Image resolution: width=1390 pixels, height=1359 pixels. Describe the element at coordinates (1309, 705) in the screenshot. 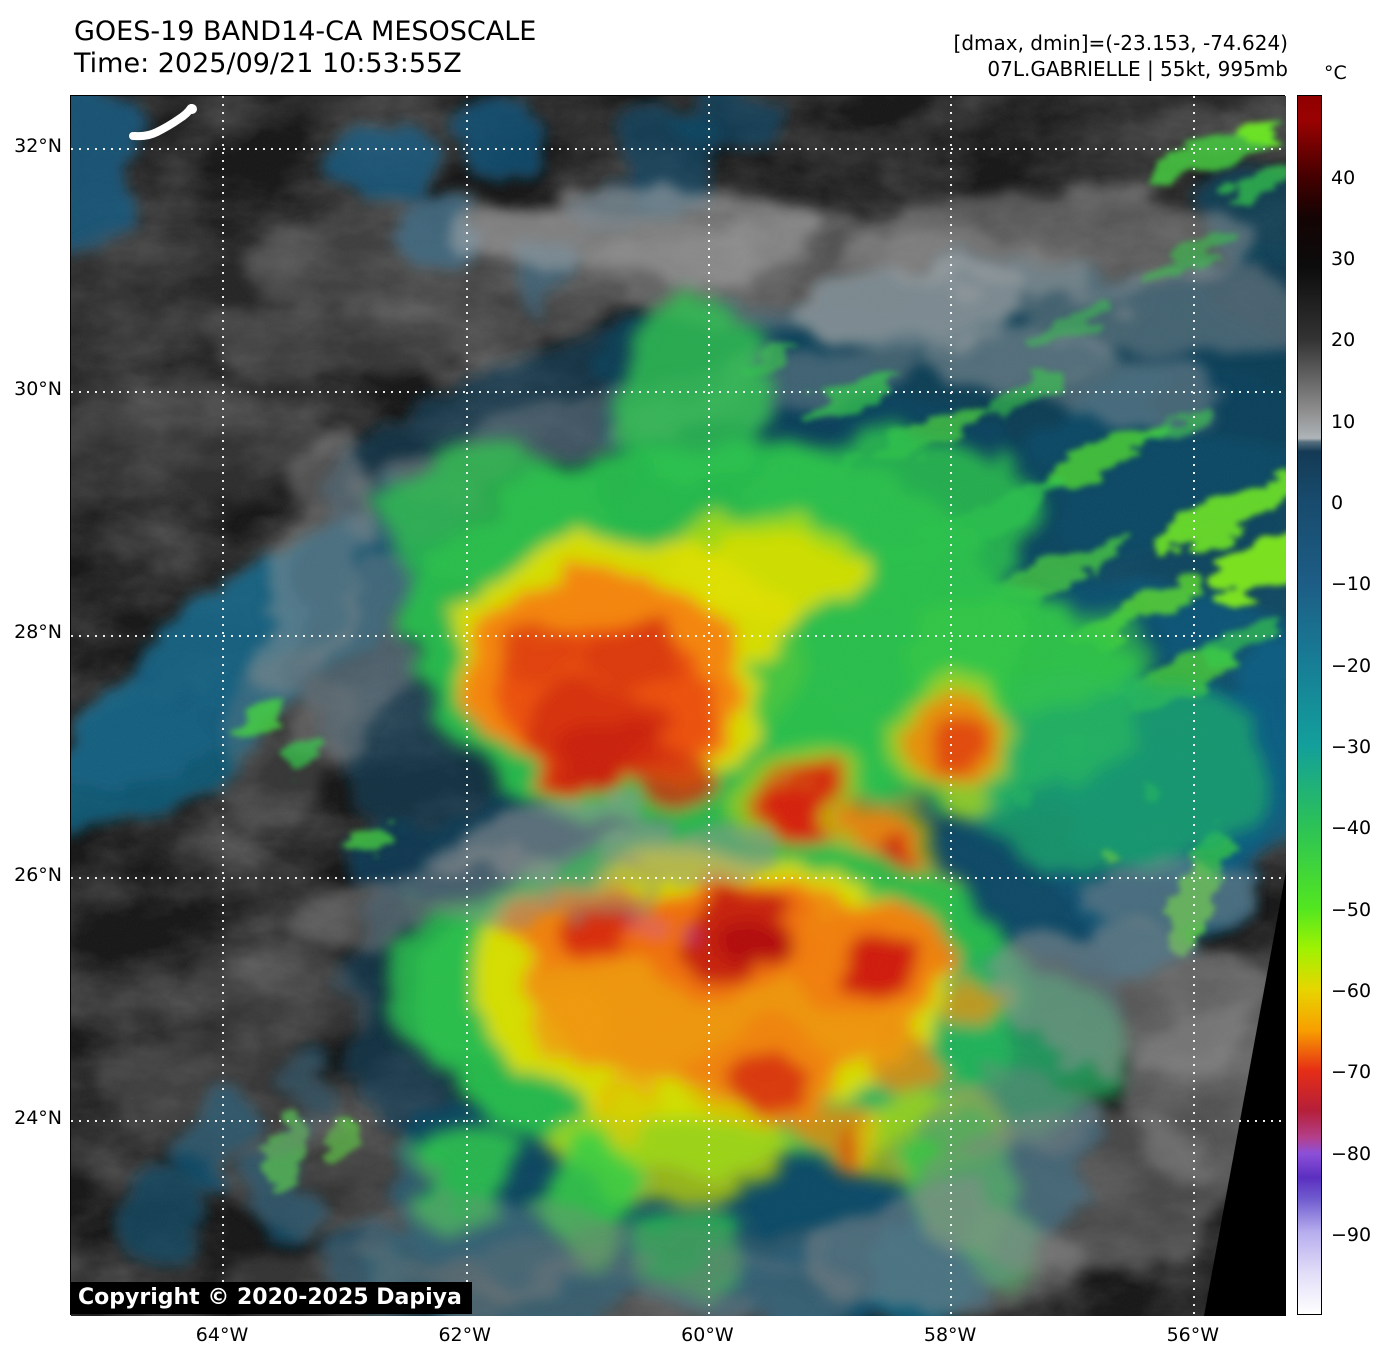

I see `colorbar` at that location.